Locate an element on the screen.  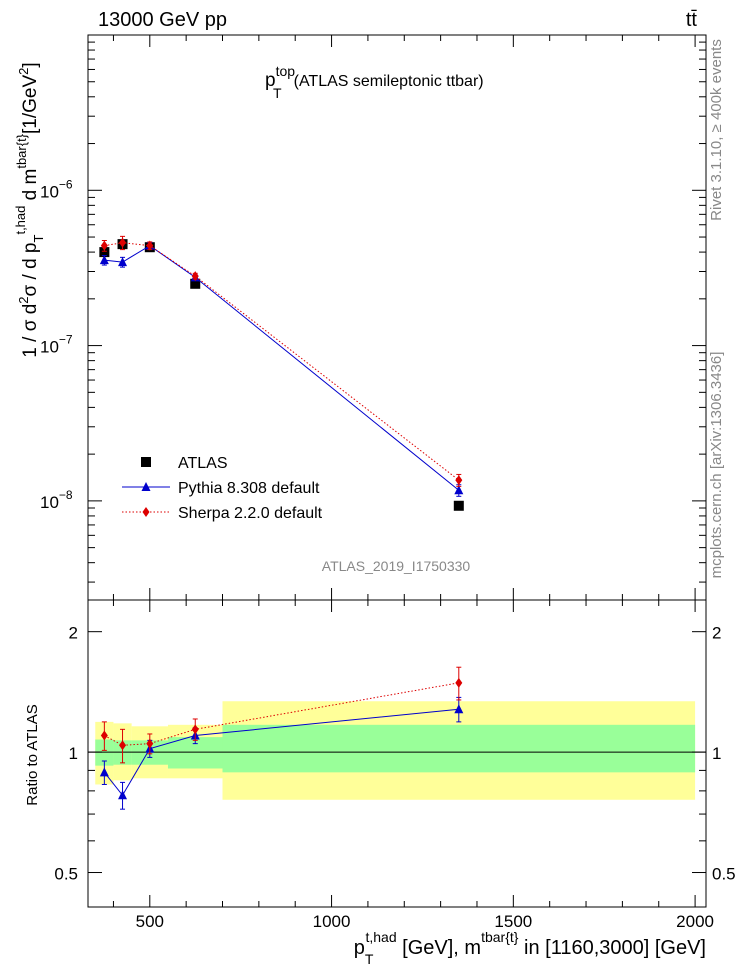
header-right: tt̄ is located at coordinates (692, 20).